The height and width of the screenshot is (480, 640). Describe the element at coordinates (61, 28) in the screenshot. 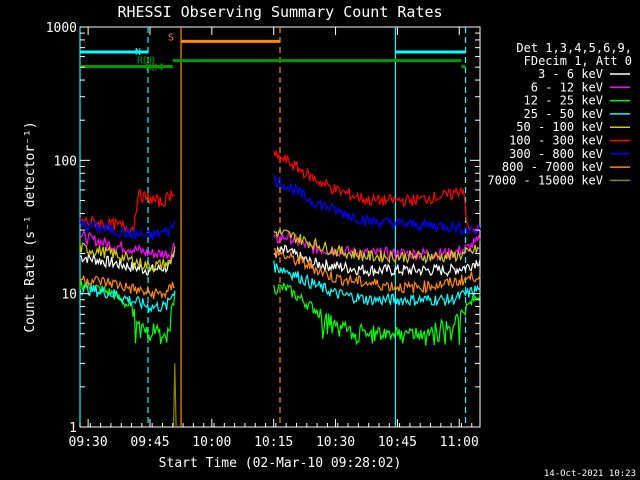

I see `y-tick-label-3: 1000` at that location.